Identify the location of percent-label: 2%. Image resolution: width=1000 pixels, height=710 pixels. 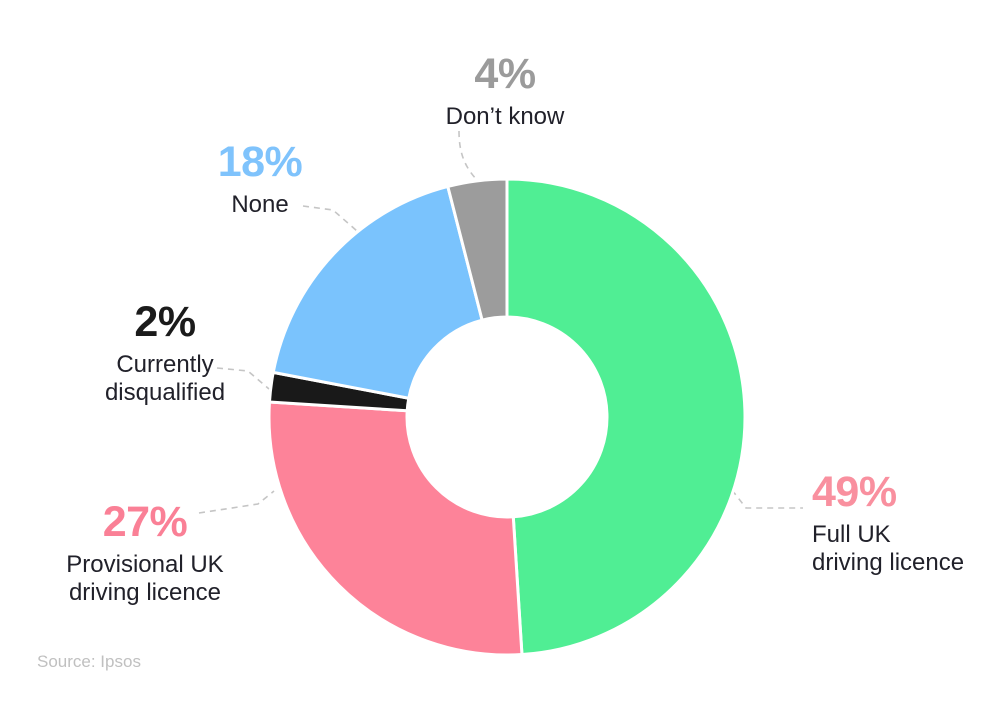
(165, 322).